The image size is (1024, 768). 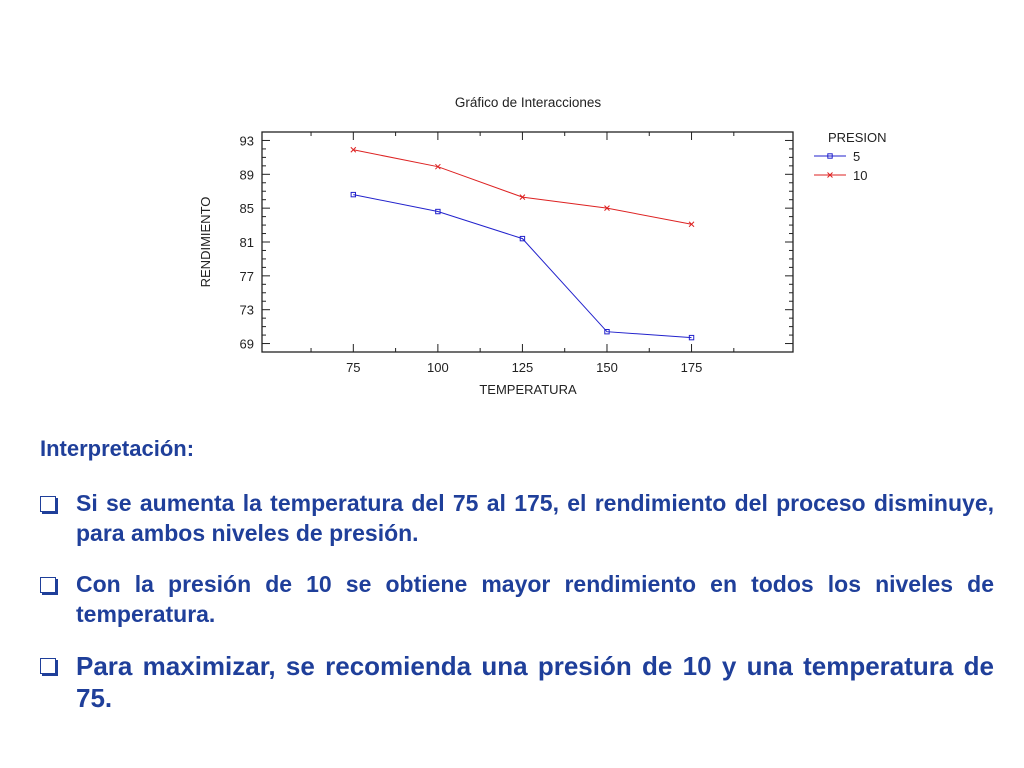 What do you see at coordinates (528, 102) in the screenshot?
I see `chart-title: Gráfico de Interacciones` at bounding box center [528, 102].